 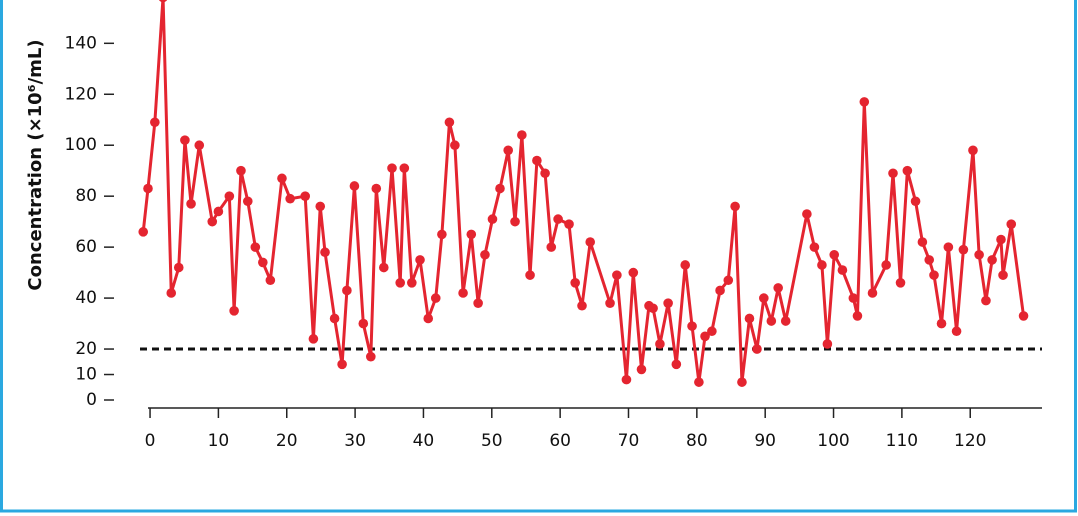 I want to click on y-tick-label: 40, so click(x=86, y=298).